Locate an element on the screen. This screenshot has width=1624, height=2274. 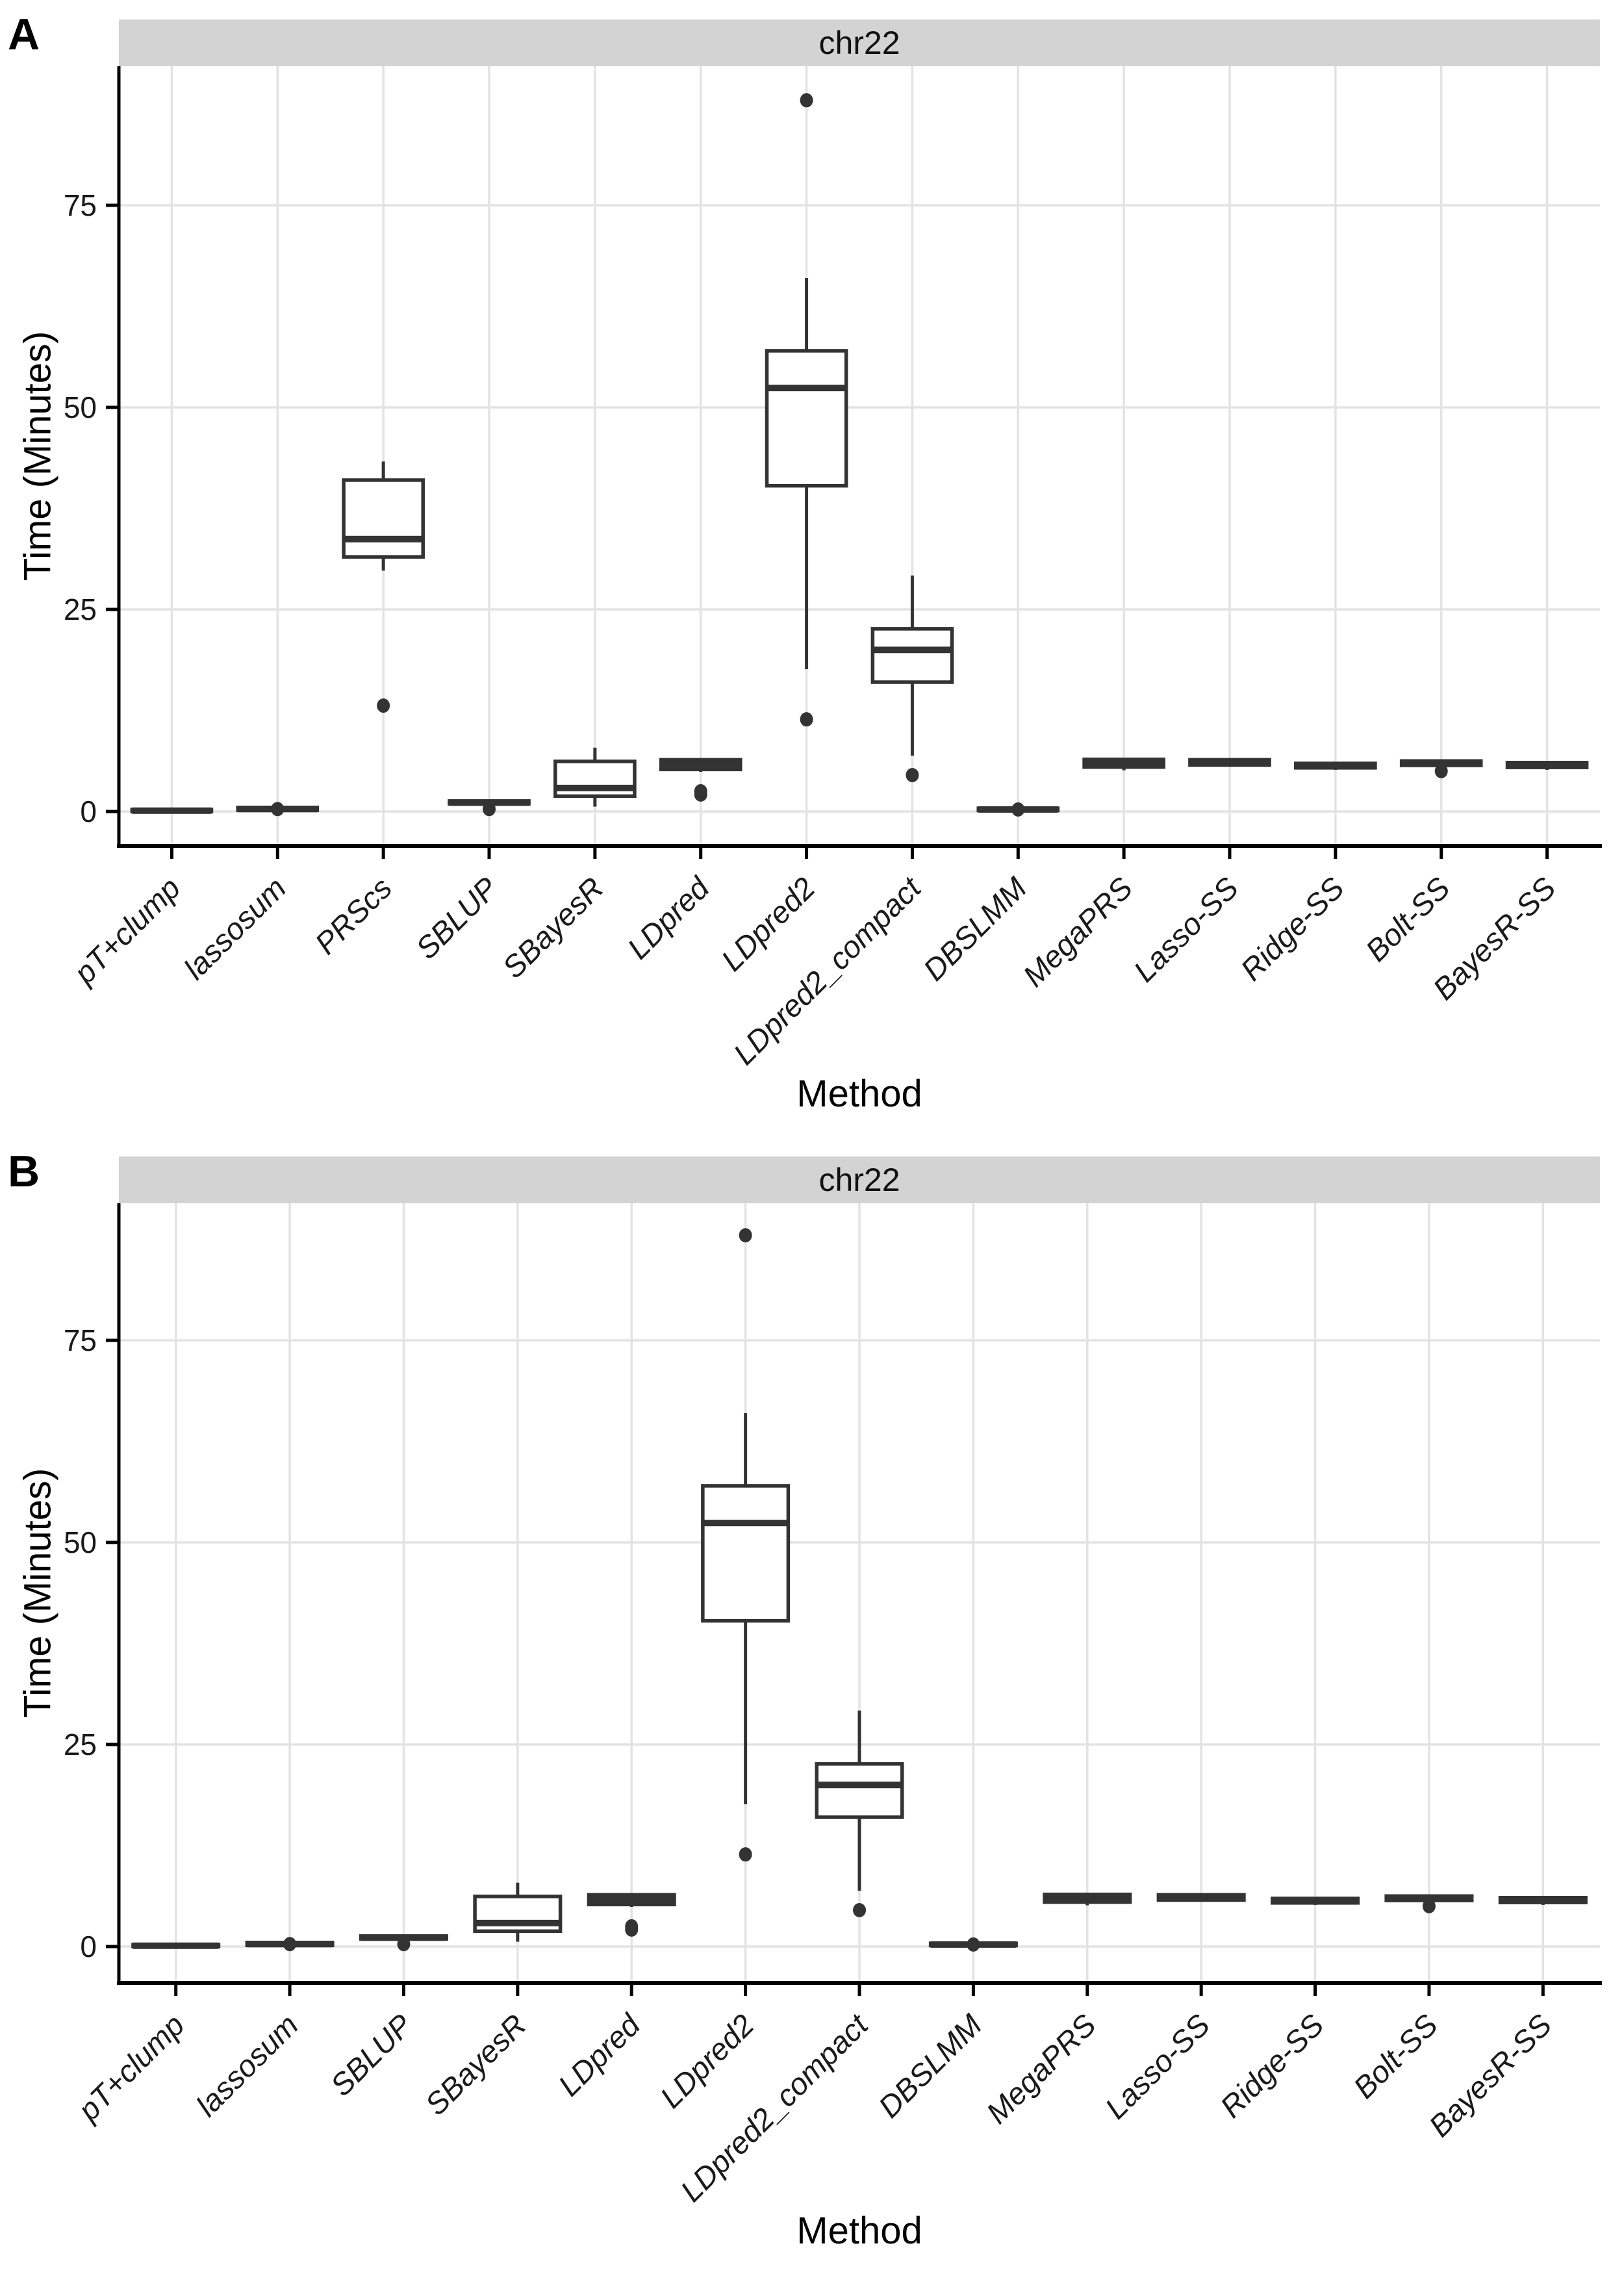
panel-b-strip-title: chr22 is located at coordinates (859, 1180).